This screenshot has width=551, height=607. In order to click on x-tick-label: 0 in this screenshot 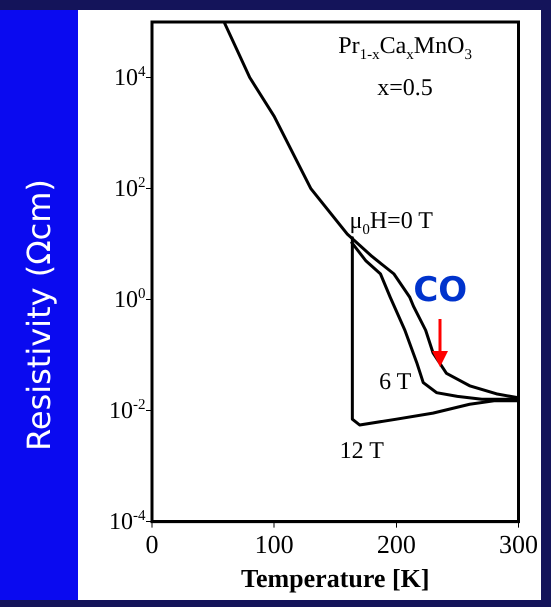, I will do `click(152, 545)`.